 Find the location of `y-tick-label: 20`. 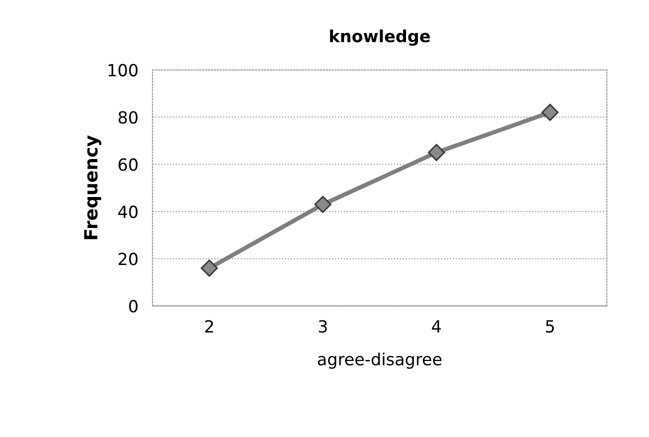

y-tick-label: 20 is located at coordinates (128, 259).